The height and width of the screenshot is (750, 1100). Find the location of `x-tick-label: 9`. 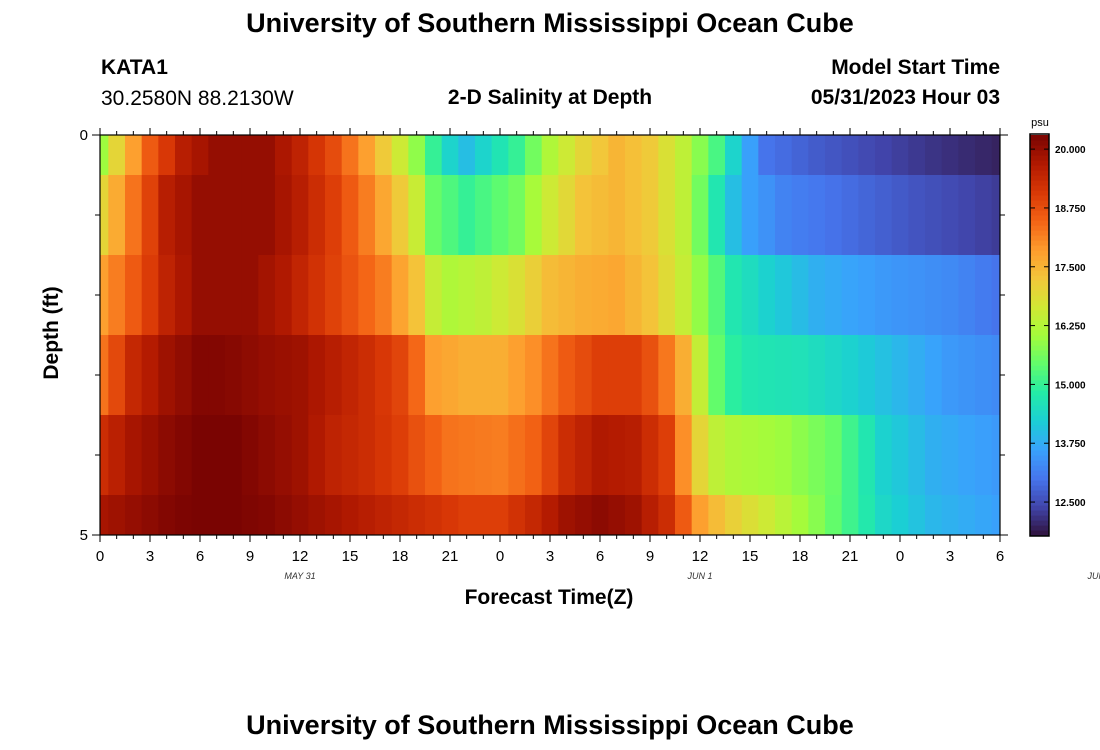

x-tick-label: 9 is located at coordinates (250, 556).